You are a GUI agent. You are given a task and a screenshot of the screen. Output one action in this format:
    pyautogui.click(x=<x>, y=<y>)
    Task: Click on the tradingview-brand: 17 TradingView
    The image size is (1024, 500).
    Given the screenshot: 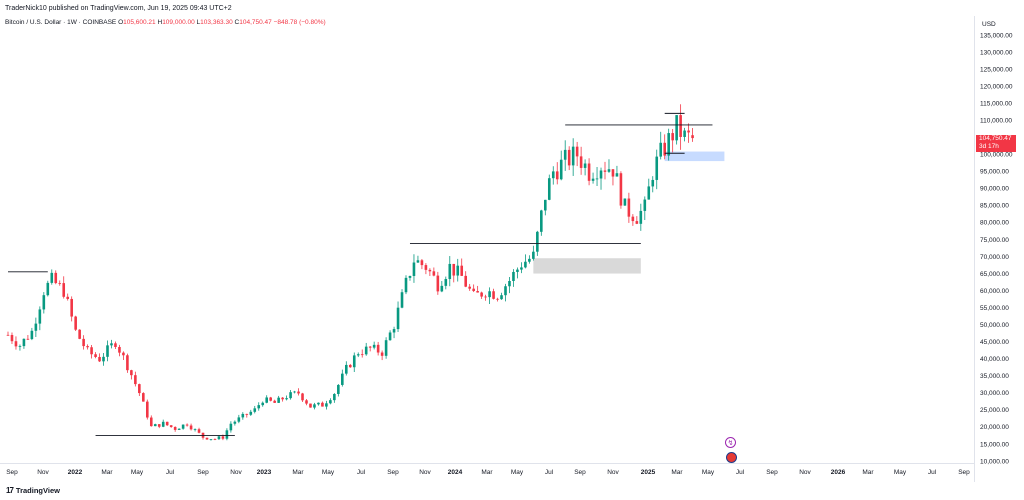 What is the action you would take?
    pyautogui.click(x=33, y=490)
    